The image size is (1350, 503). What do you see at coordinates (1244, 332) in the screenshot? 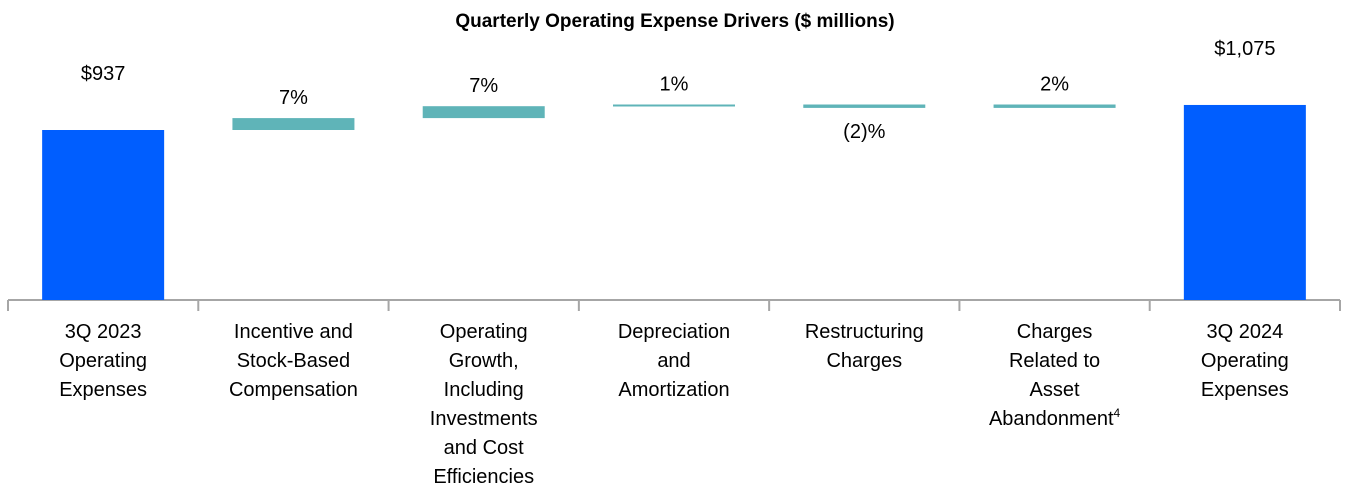
I see `x-tick-label: 3Q 2024` at bounding box center [1244, 332].